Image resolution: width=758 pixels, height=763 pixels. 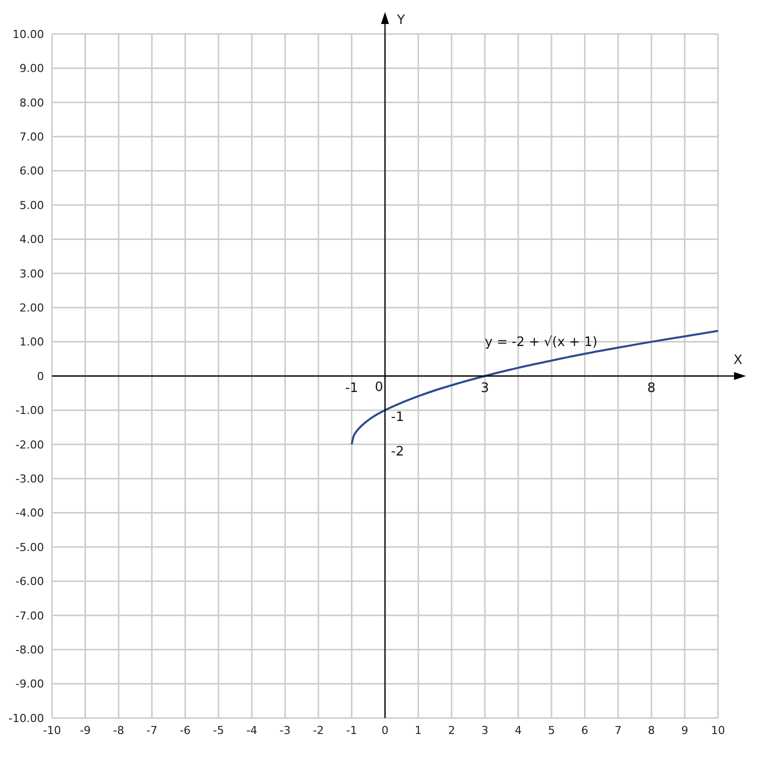 I want to click on annotation: 8, so click(x=651, y=388).